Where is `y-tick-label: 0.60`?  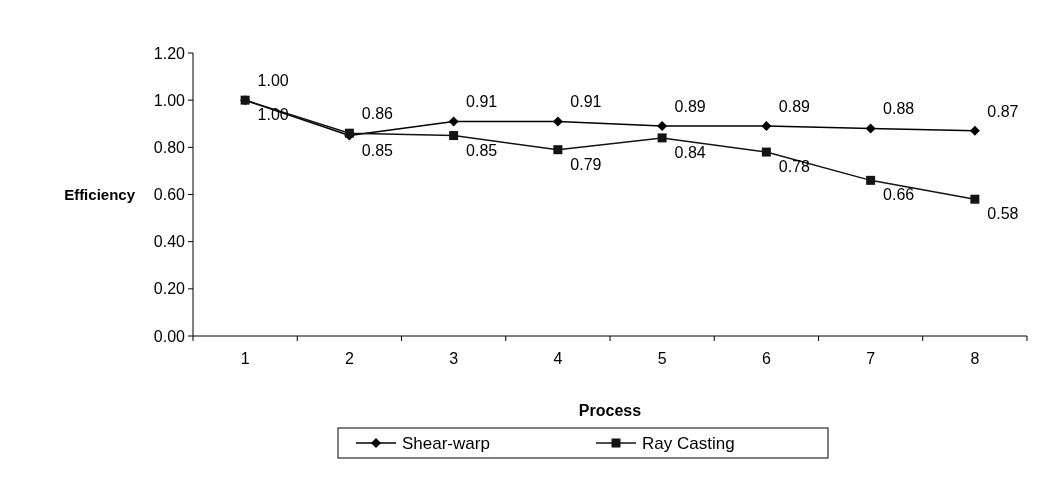
y-tick-label: 0.60 is located at coordinates (169, 195).